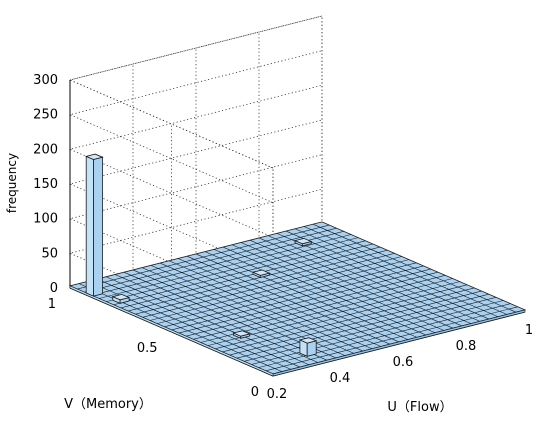 The image size is (550, 423). What do you see at coordinates (403, 362) in the screenshot?
I see `x-tick-label: 0.6` at bounding box center [403, 362].